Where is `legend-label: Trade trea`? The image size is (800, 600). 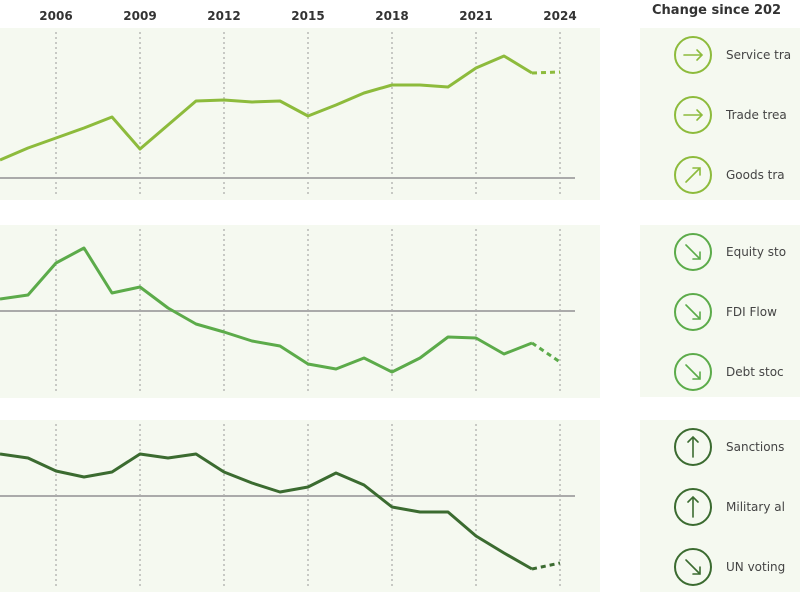
legend-label: Trade trea is located at coordinates (756, 115).